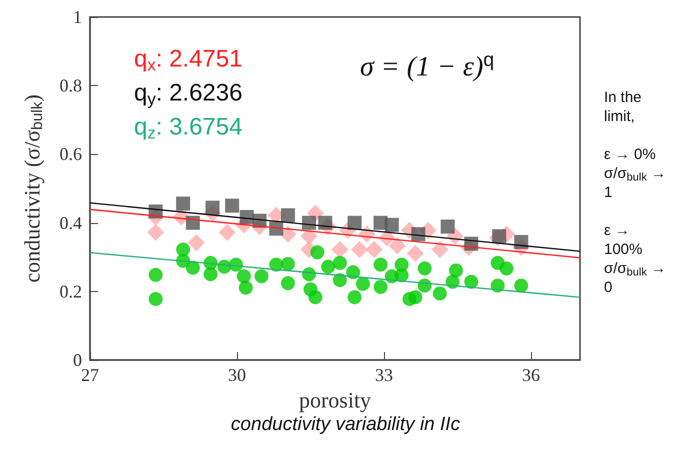 This screenshot has height=451, width=691. What do you see at coordinates (33, 188) in the screenshot?
I see `y-axis-title: conductivity (σ/σbulk)` at bounding box center [33, 188].